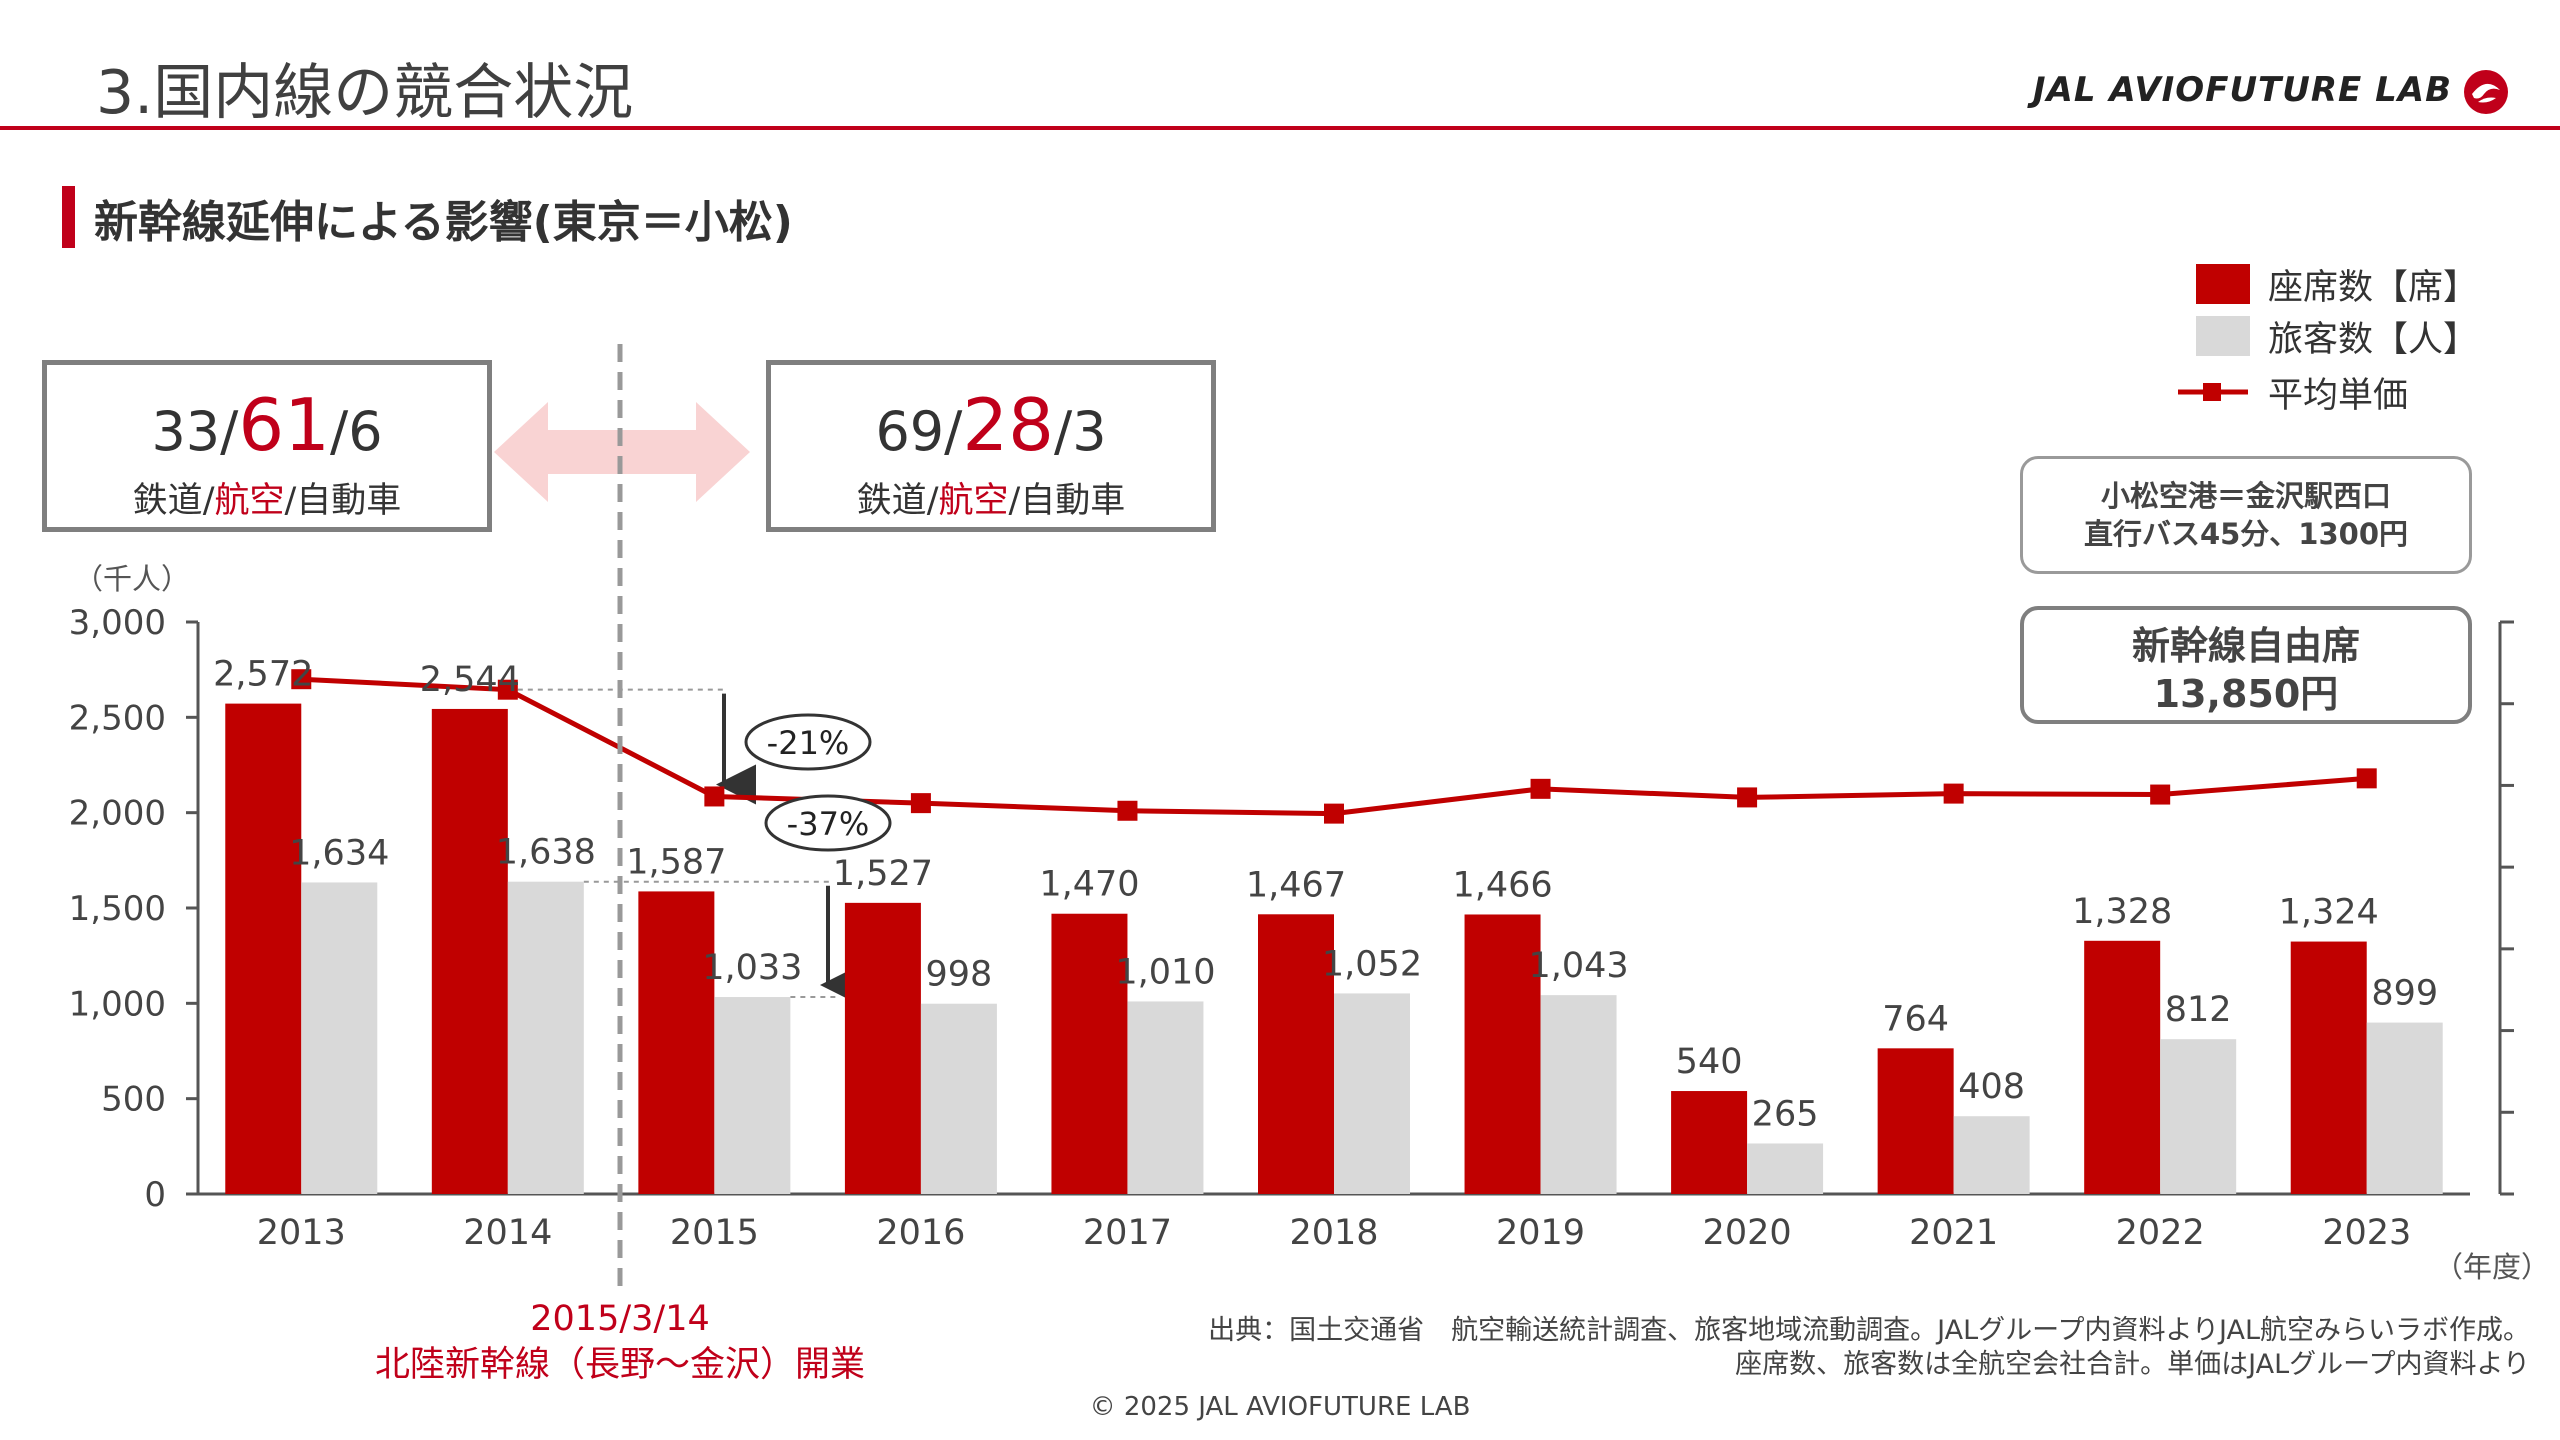 This screenshot has height=1440, width=2560. I want to click on rail-label: 鉄道, so click(891, 501).